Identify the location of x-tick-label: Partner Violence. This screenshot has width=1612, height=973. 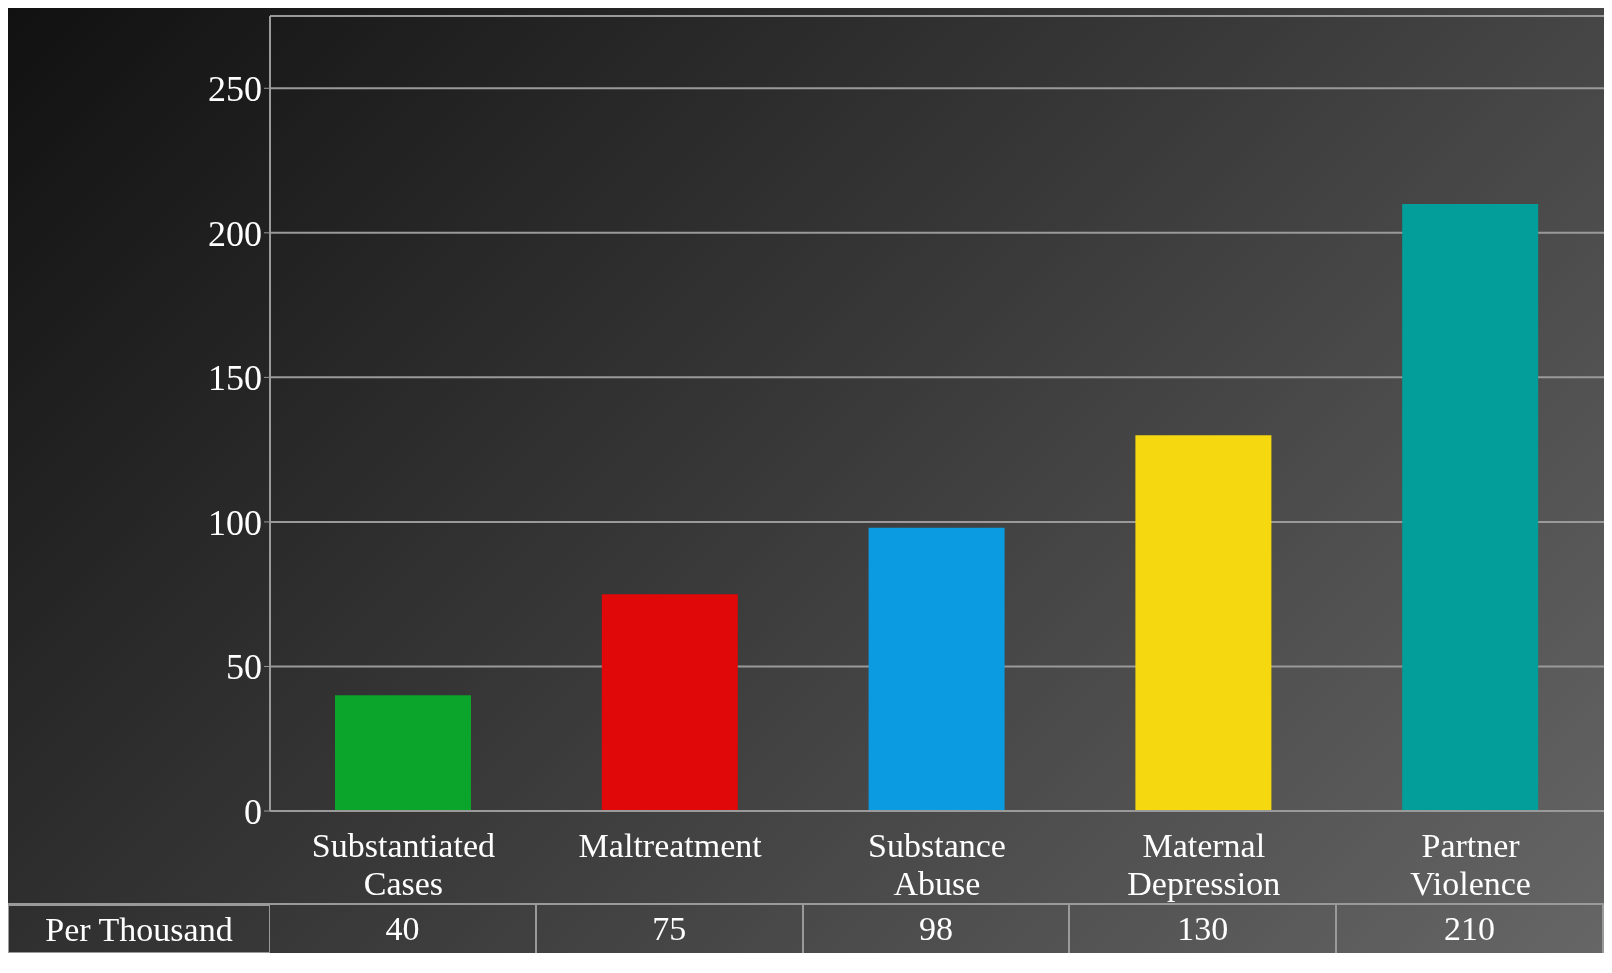
(1470, 864).